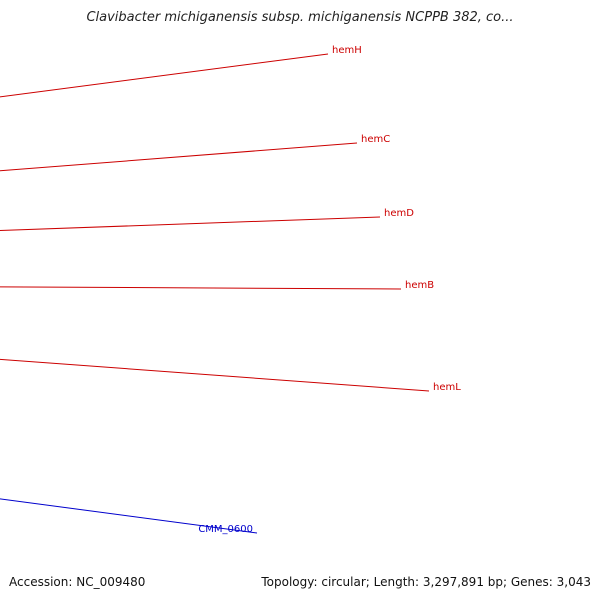  What do you see at coordinates (347, 50) in the screenshot?
I see `gene-label: hemH` at bounding box center [347, 50].